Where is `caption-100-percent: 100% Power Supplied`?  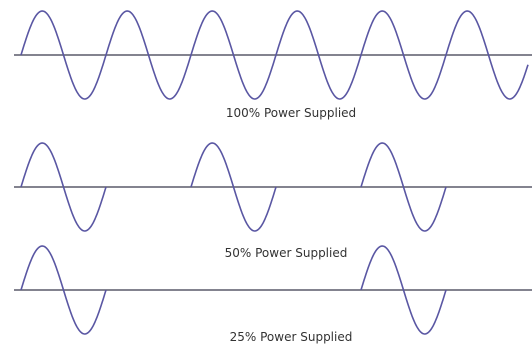 caption-100-percent: 100% Power Supplied is located at coordinates (291, 113).